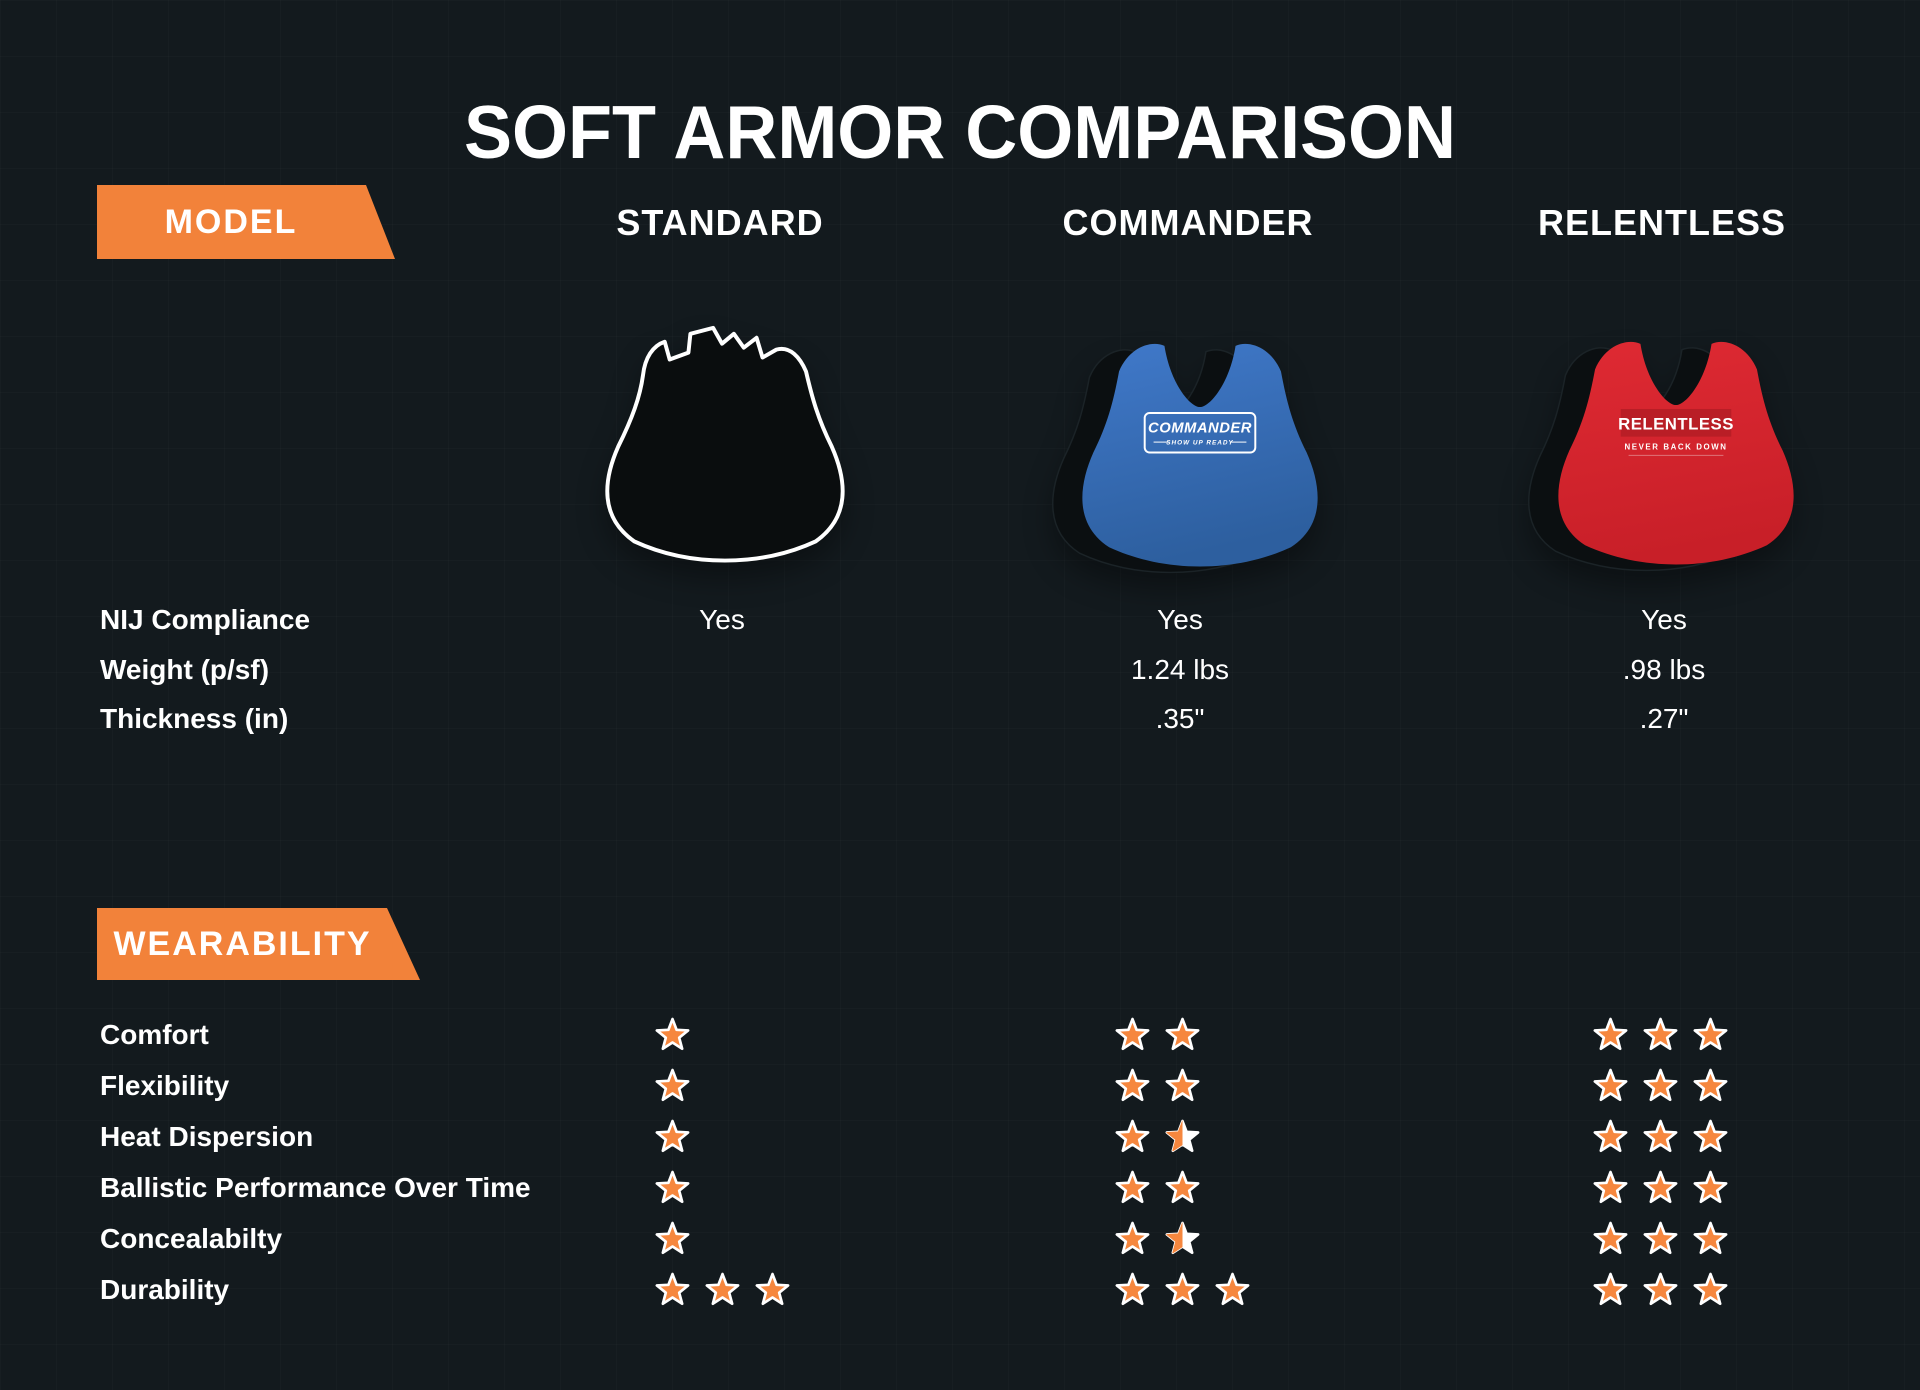 This screenshot has height=1390, width=1920. What do you see at coordinates (725, 444) in the screenshot?
I see `vest-standard-silhouette` at bounding box center [725, 444].